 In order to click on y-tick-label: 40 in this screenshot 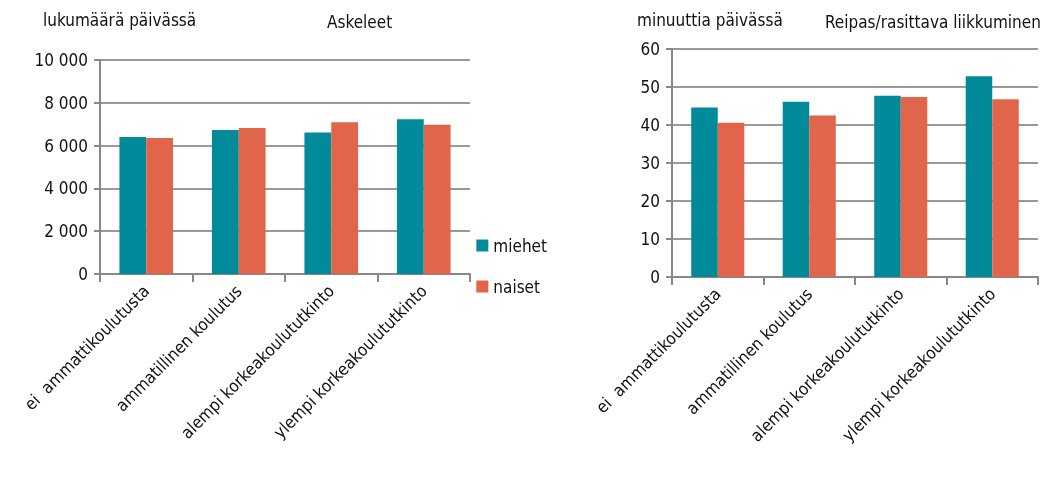, I will do `click(650, 125)`.